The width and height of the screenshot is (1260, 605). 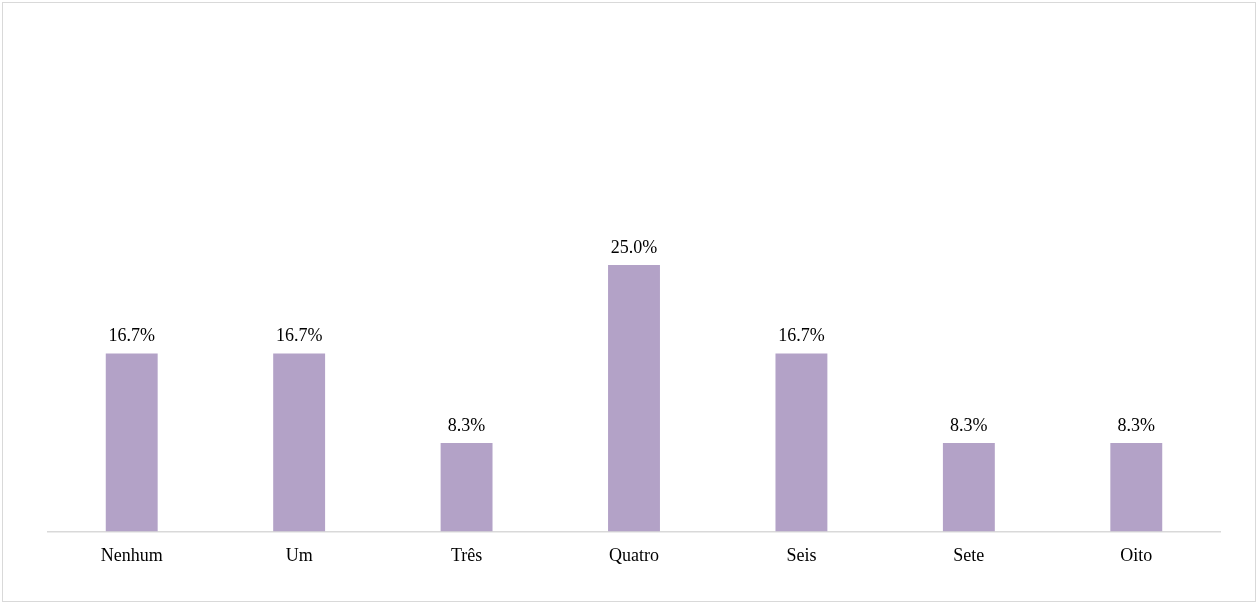 I want to click on x-tick-label: Sete, so click(x=969, y=554).